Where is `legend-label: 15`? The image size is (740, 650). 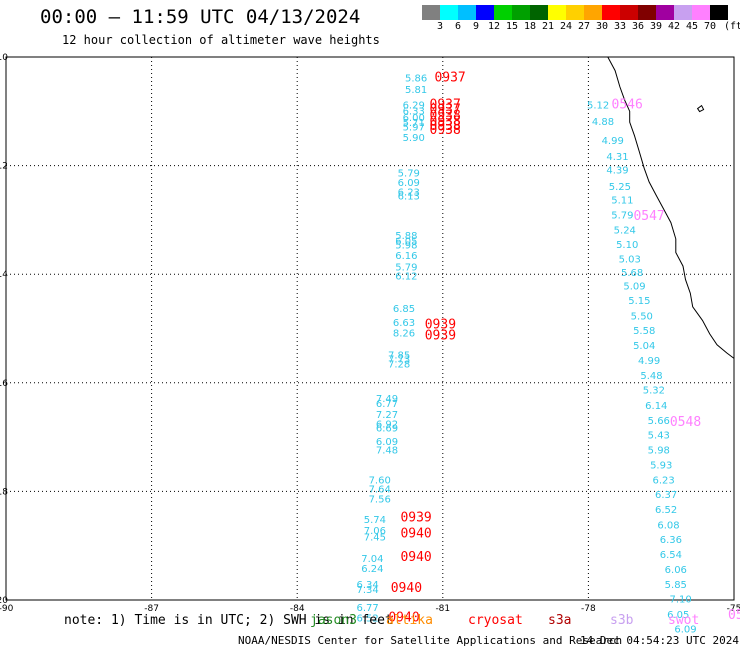
legend-label: 15 is located at coordinates (512, 26).